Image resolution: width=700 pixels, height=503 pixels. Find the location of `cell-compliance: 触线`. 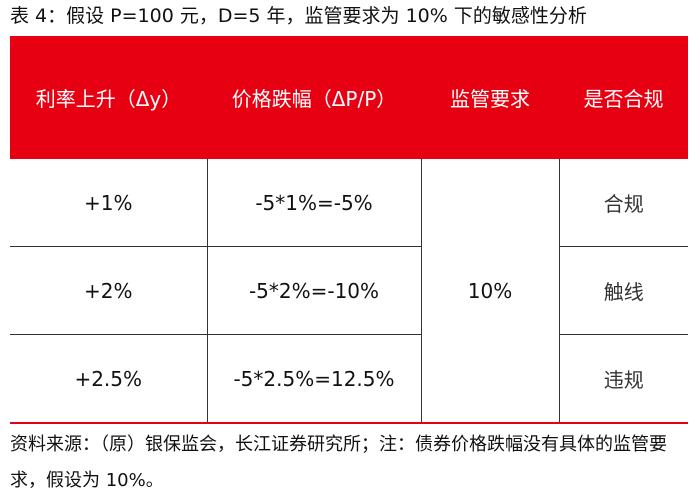

cell-compliance: 触线 is located at coordinates (623, 290).